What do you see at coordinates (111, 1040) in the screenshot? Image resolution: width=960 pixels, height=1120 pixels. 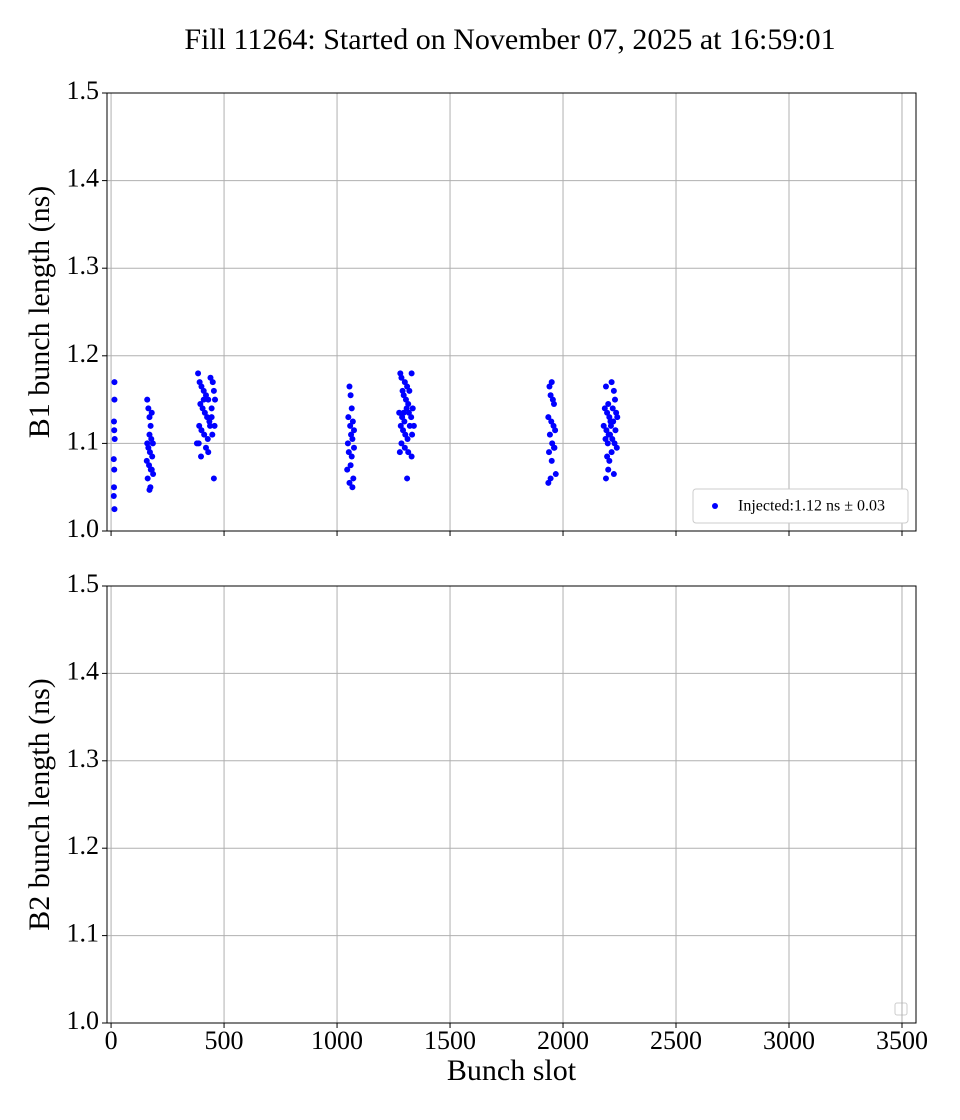 I see `x-tick-label: 0` at bounding box center [111, 1040].